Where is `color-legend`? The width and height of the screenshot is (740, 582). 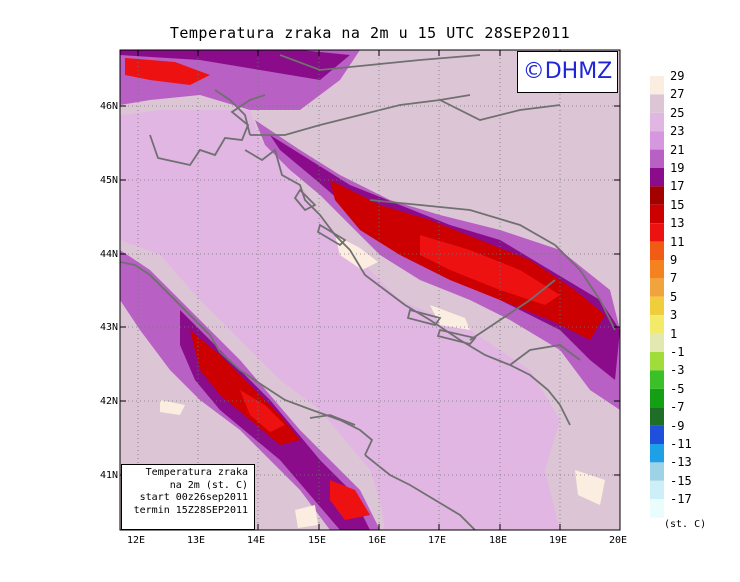
color-legend is located at coordinates (657, 297).